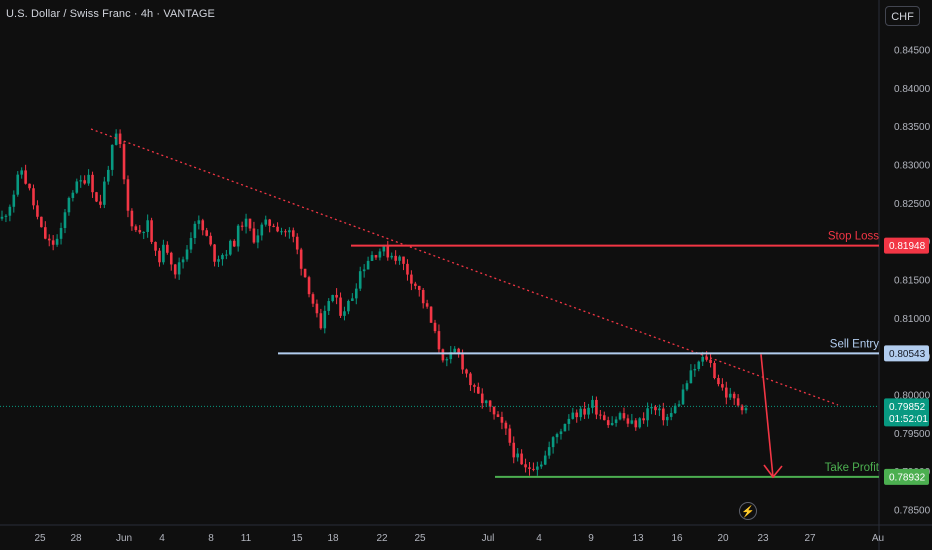 The width and height of the screenshot is (932, 550). I want to click on currency-button: CHF, so click(902, 16).